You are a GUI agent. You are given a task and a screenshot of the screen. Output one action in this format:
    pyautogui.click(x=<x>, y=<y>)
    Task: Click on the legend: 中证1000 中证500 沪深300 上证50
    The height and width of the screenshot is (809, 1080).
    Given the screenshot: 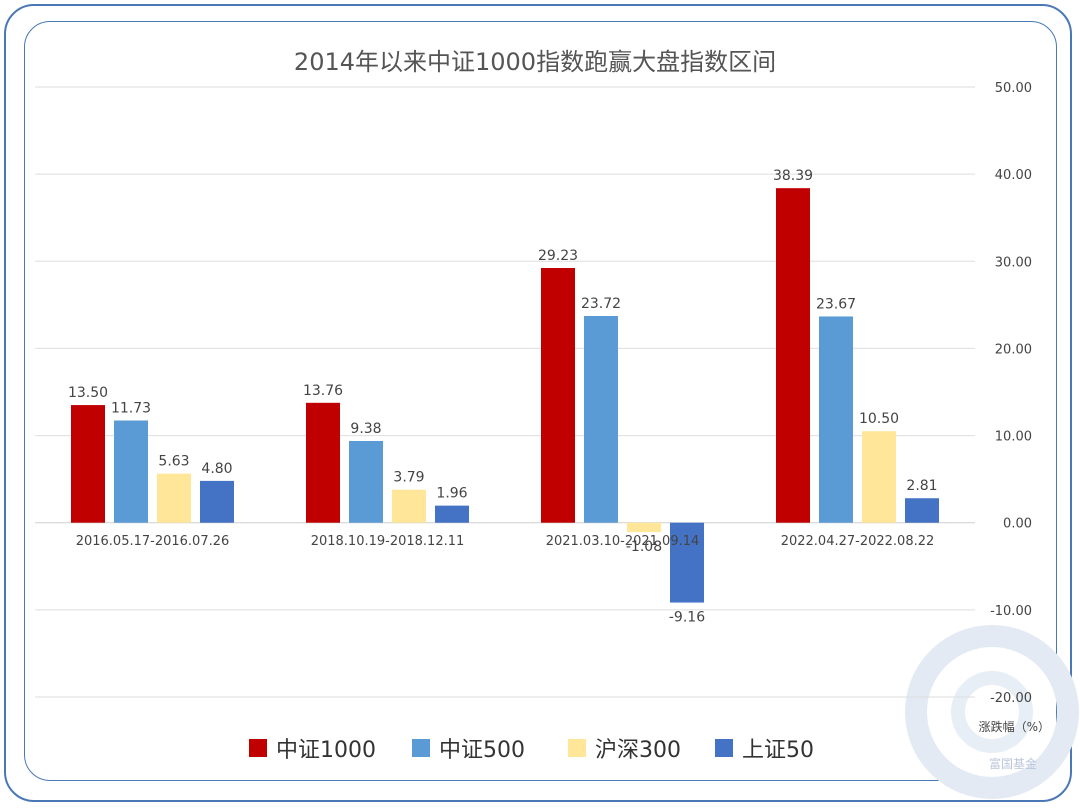 What is the action you would take?
    pyautogui.click(x=531, y=750)
    